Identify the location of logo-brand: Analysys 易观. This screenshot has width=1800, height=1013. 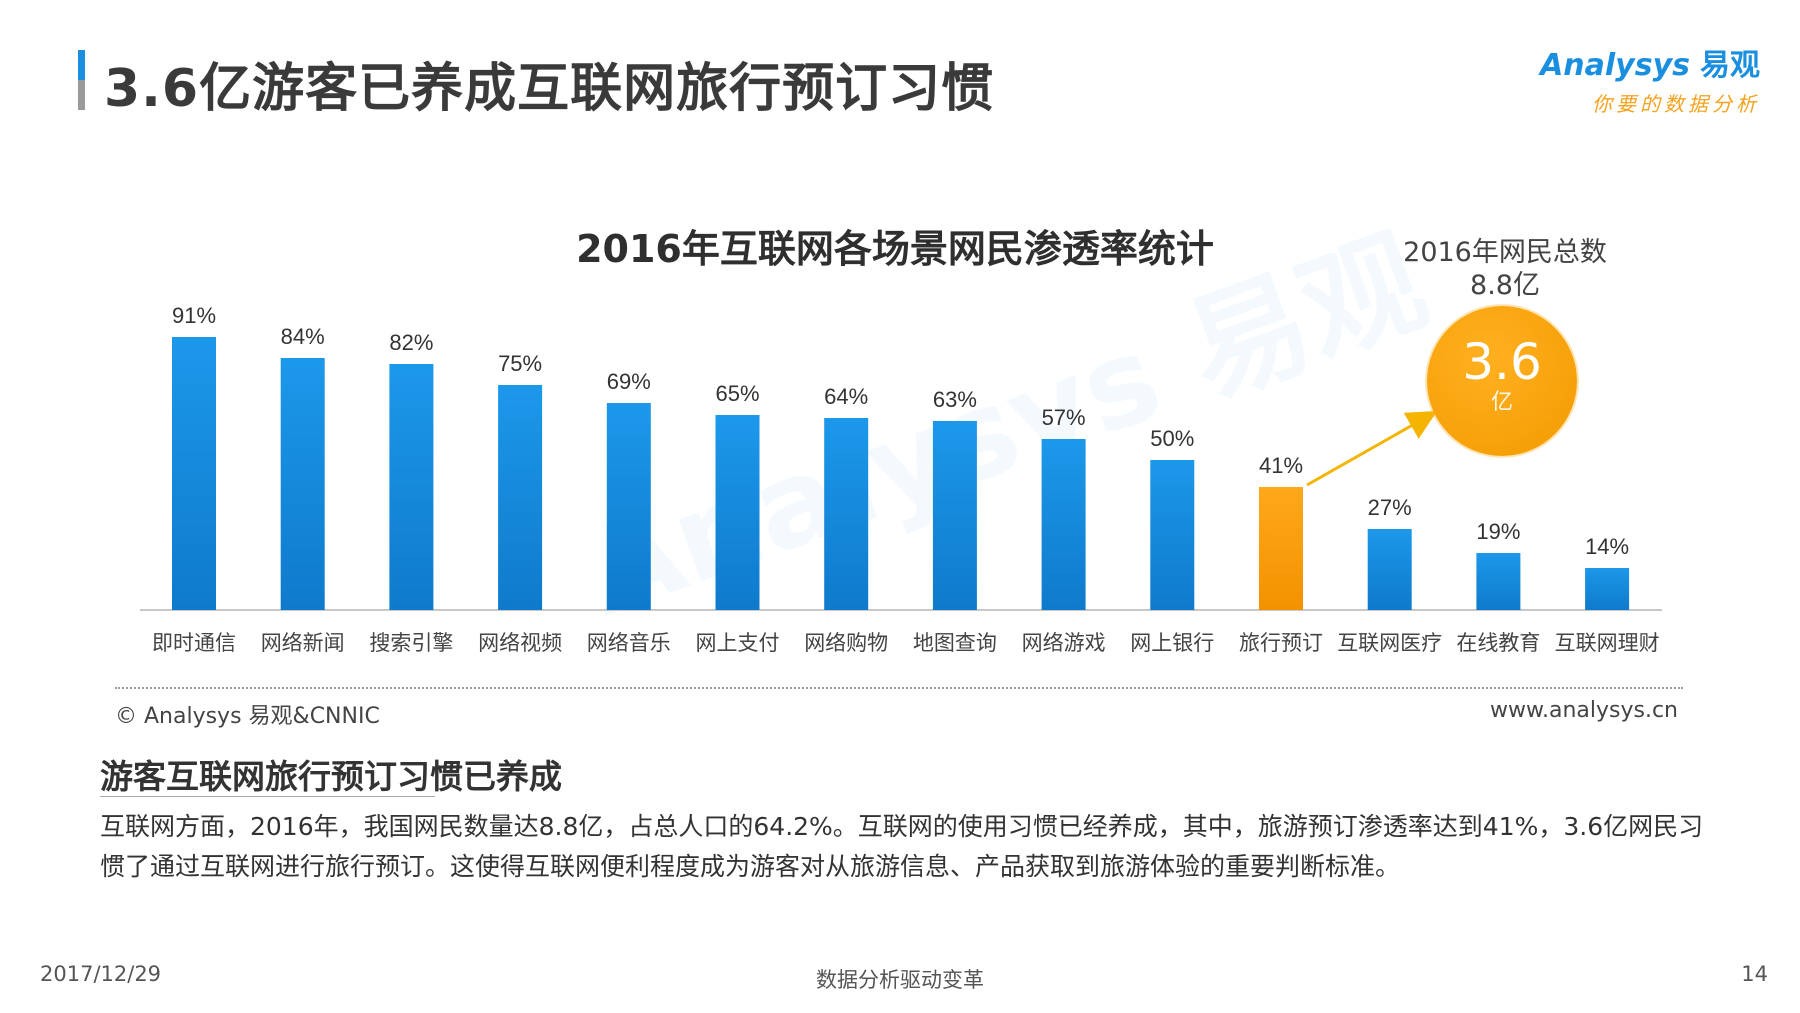
(1650, 62).